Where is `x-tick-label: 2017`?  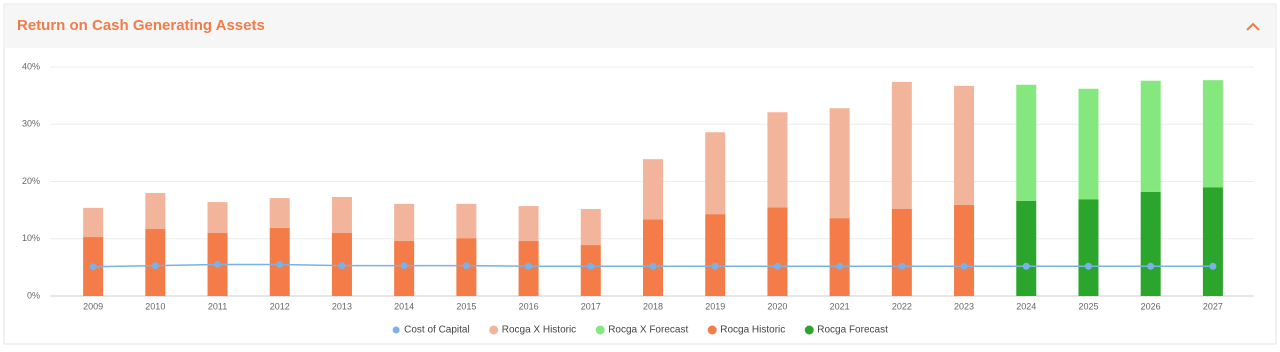
x-tick-label: 2017 is located at coordinates (591, 306).